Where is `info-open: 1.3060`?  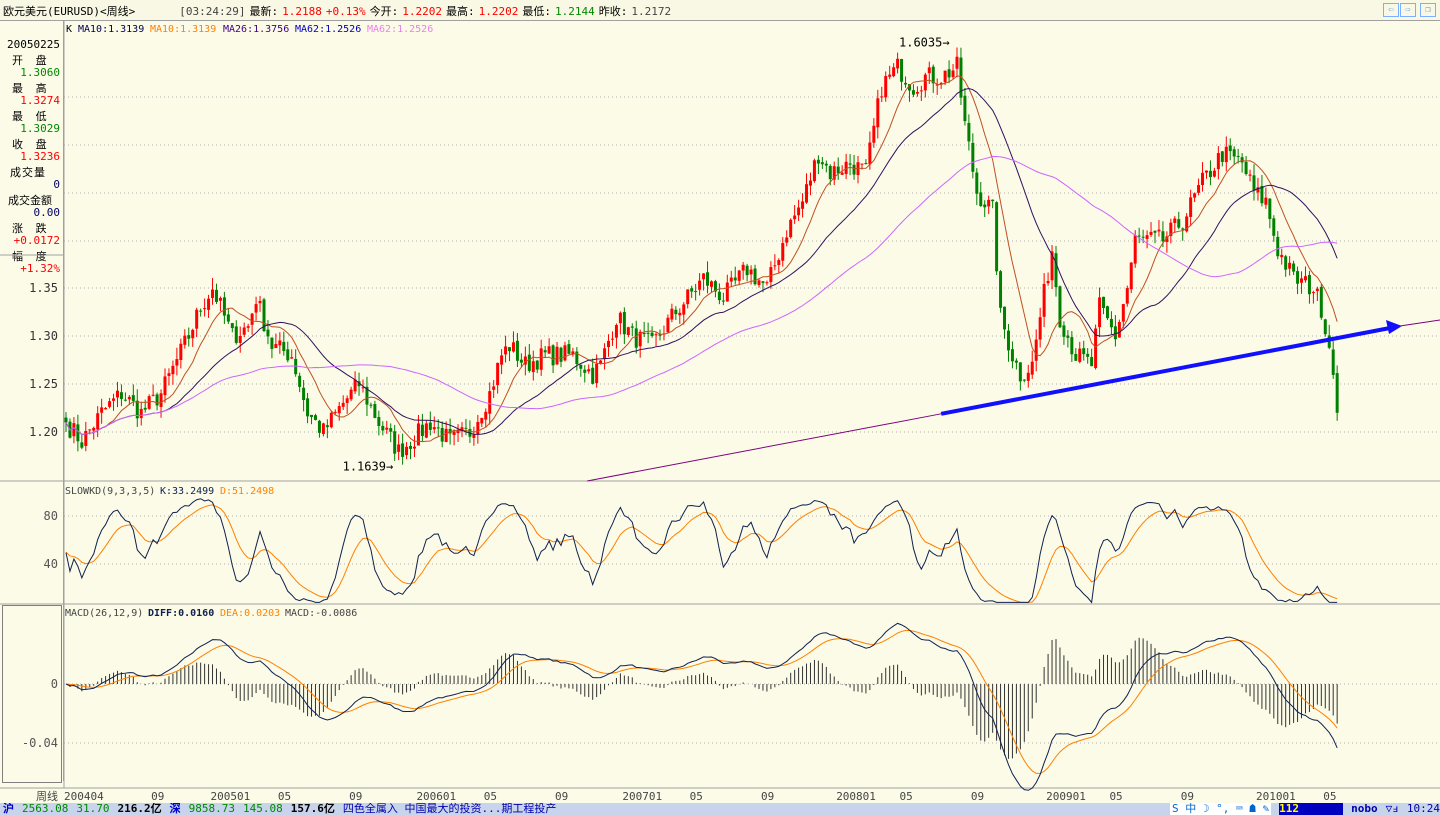
info-open: 1.3060 is located at coordinates (40, 72).